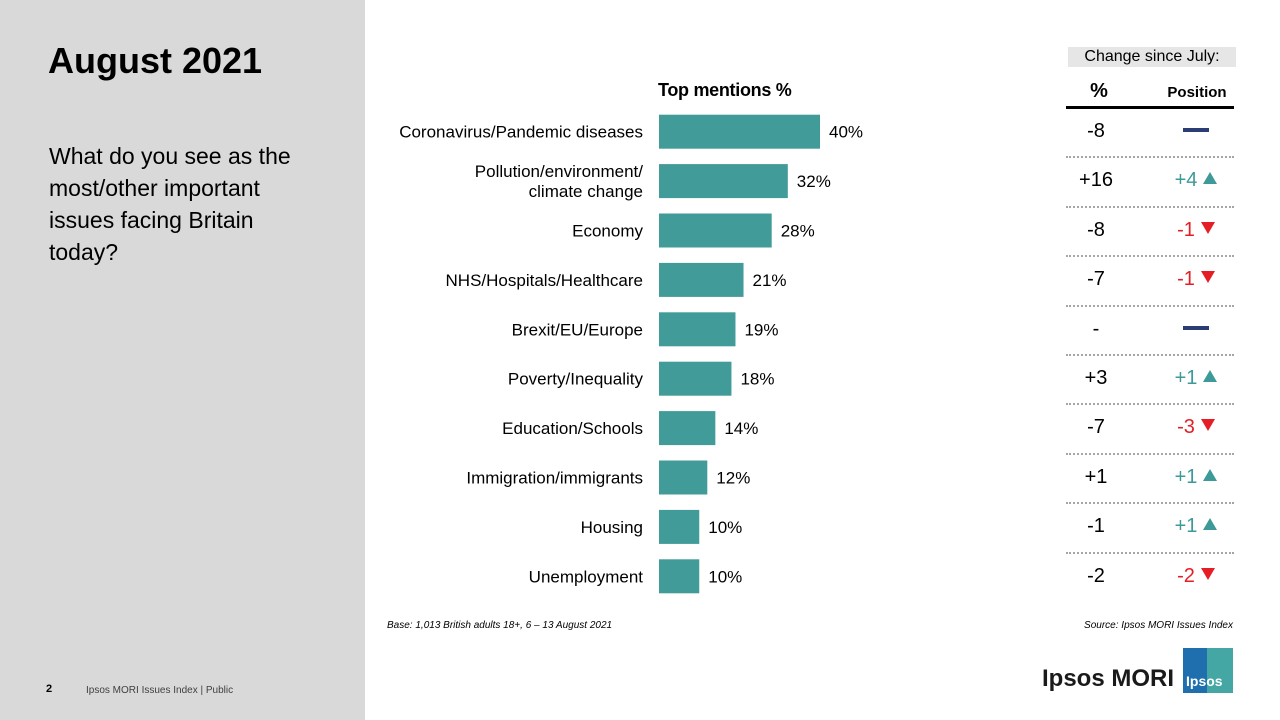 Image resolution: width=1280 pixels, height=720 pixels. I want to click on position-change: +4, so click(1196, 180).